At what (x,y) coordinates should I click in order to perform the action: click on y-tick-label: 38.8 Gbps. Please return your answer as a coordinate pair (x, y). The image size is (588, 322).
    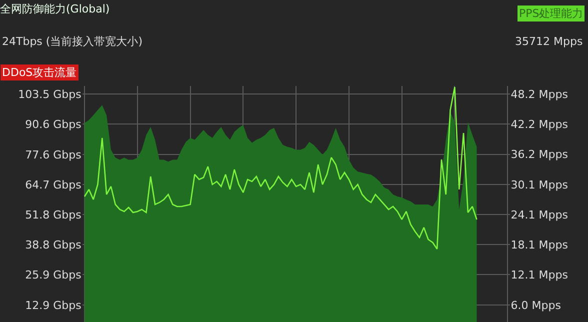
    Looking at the image, I should click on (53, 245).